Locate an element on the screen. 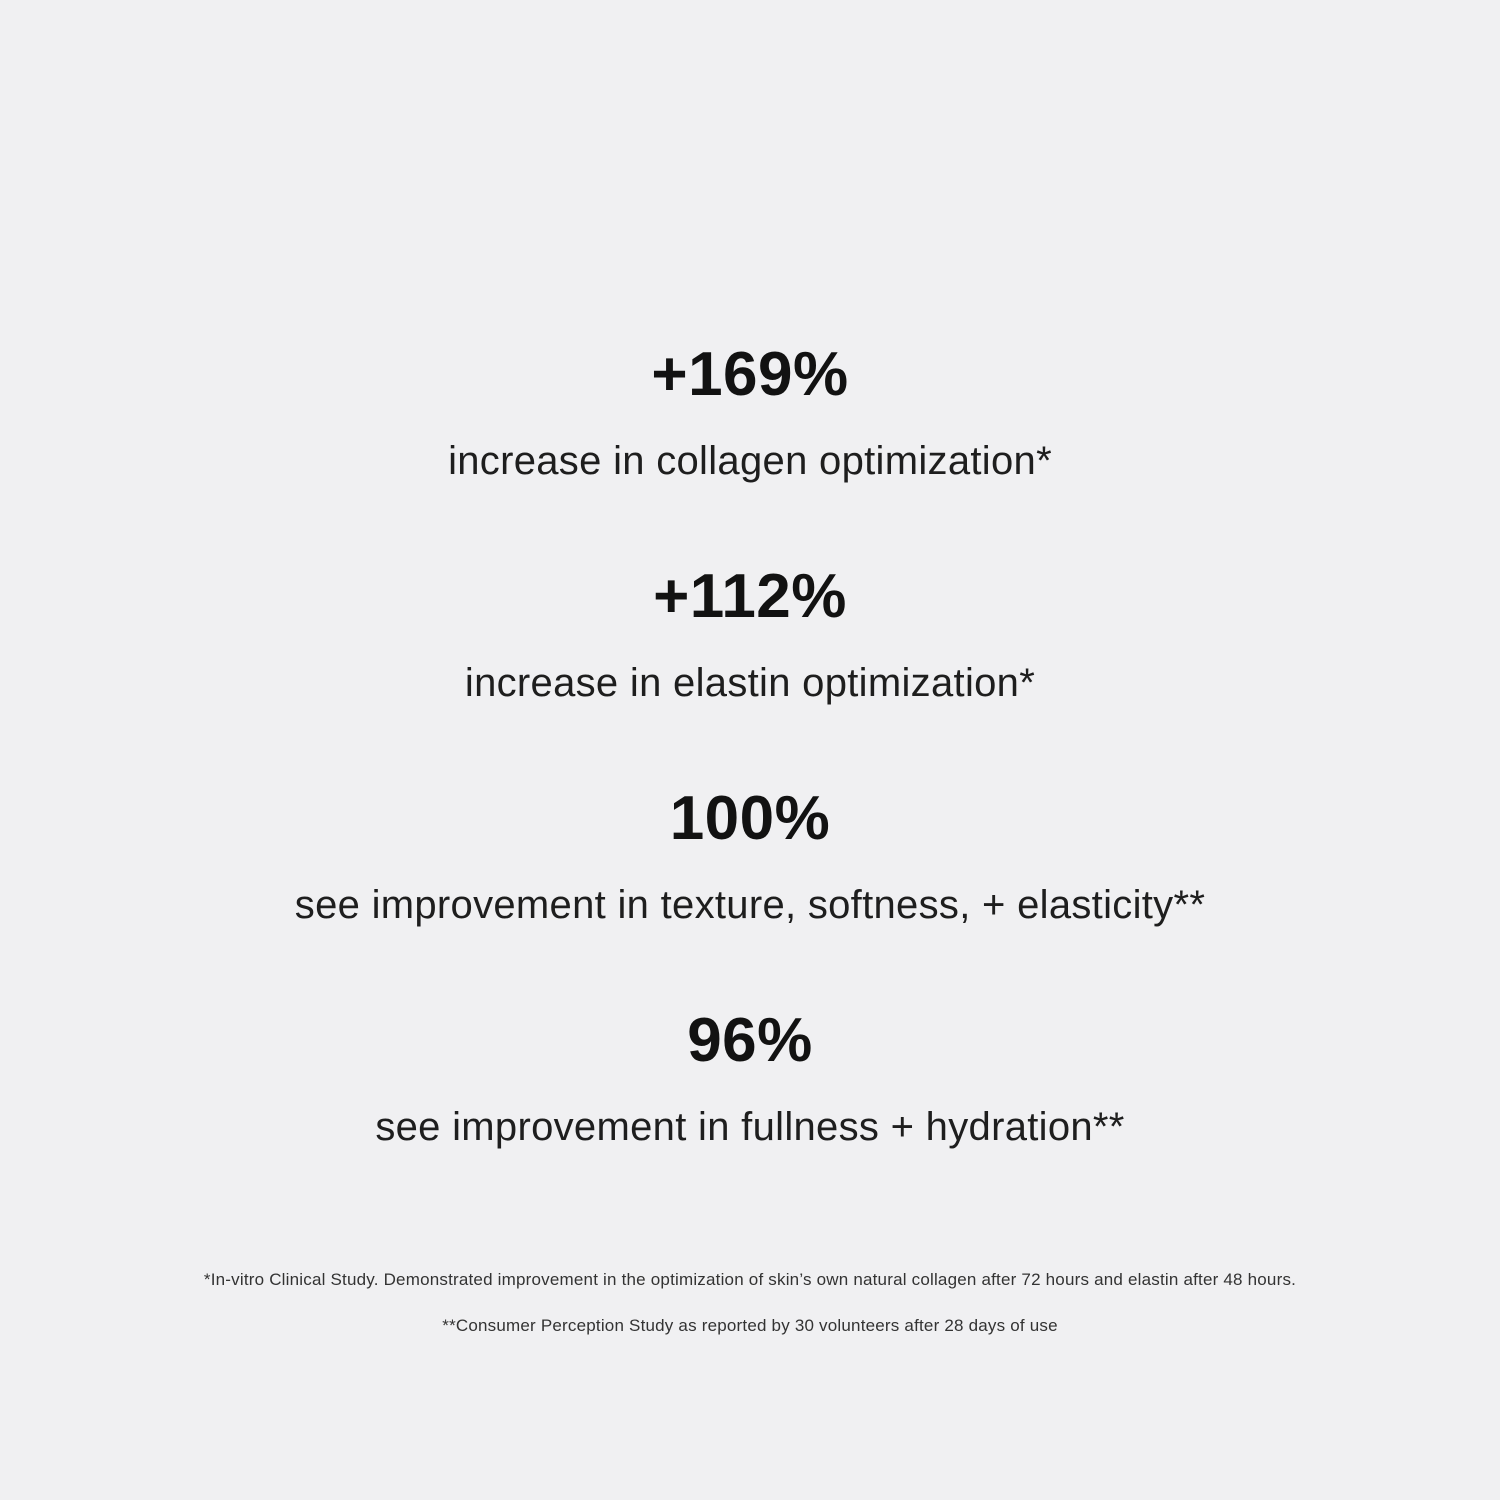 The width and height of the screenshot is (1500, 1500). stat-collagen-value: +169% is located at coordinates (750, 374).